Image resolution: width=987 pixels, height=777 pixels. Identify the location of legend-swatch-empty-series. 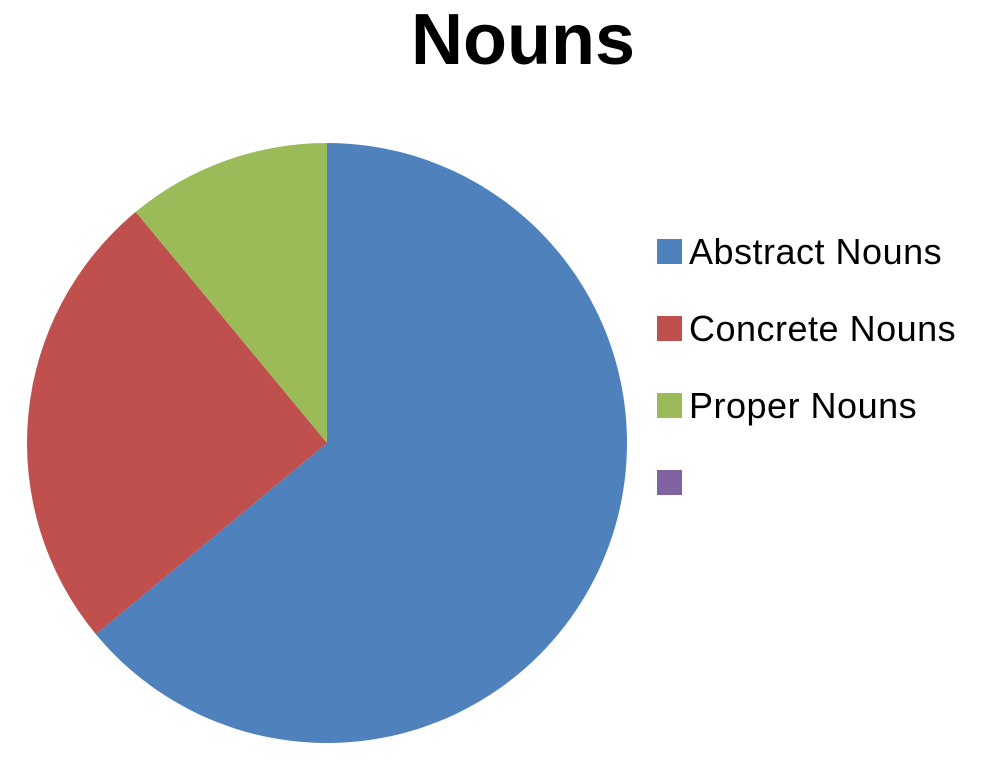
(669, 482).